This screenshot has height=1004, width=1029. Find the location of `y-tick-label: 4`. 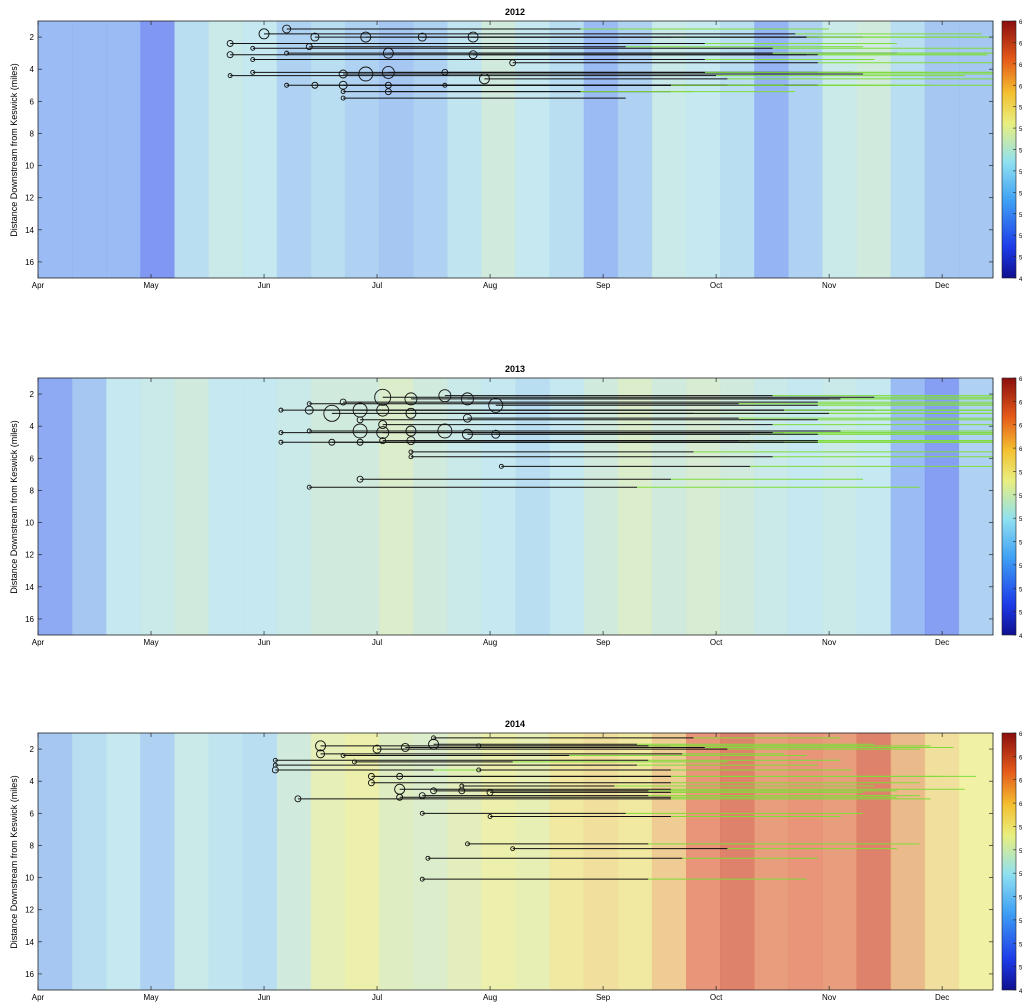

y-tick-label: 4 is located at coordinates (32, 781).